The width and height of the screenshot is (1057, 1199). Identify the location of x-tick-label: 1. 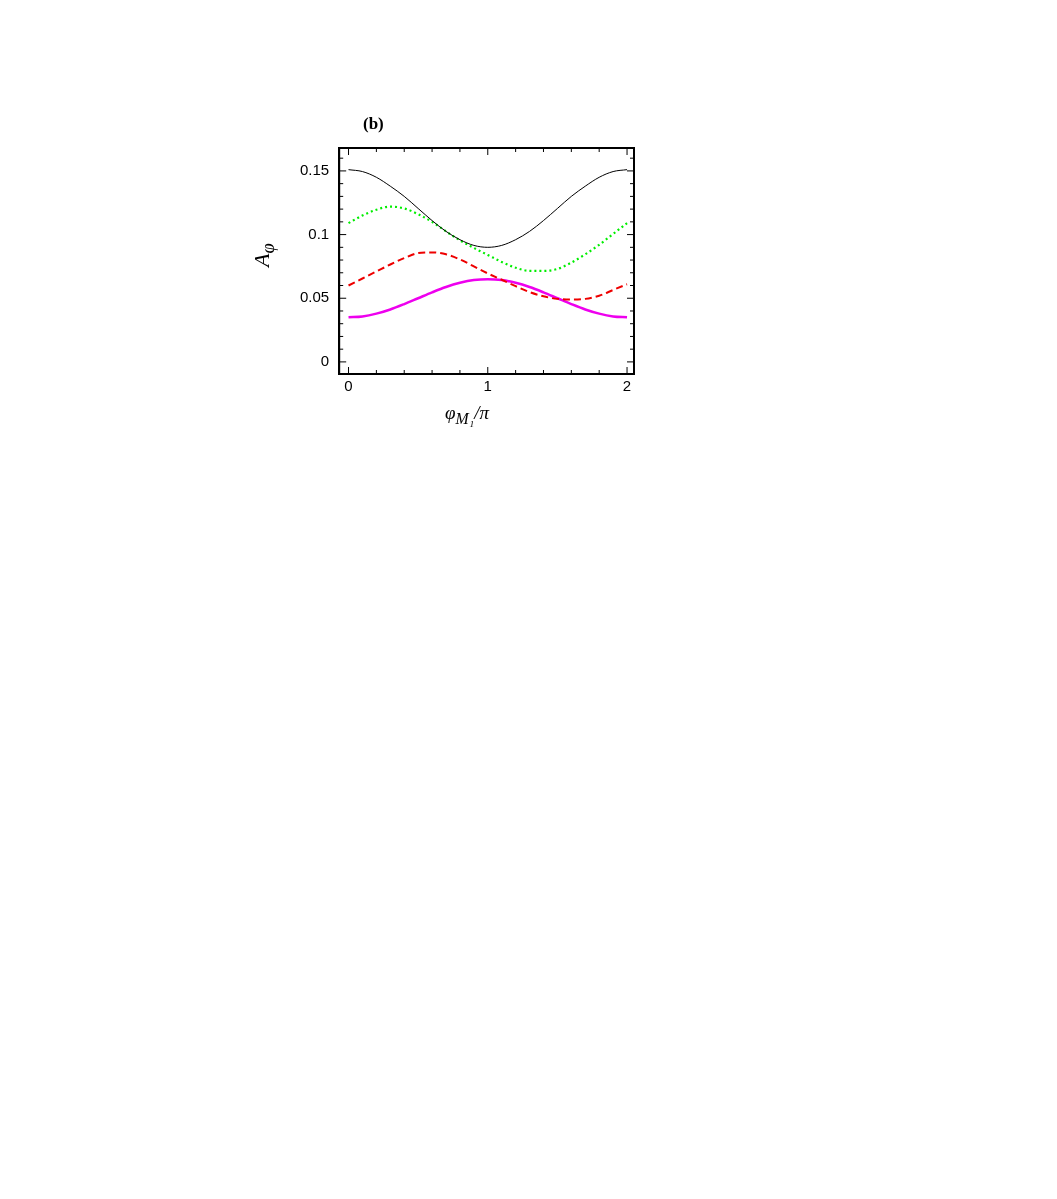
(487, 386).